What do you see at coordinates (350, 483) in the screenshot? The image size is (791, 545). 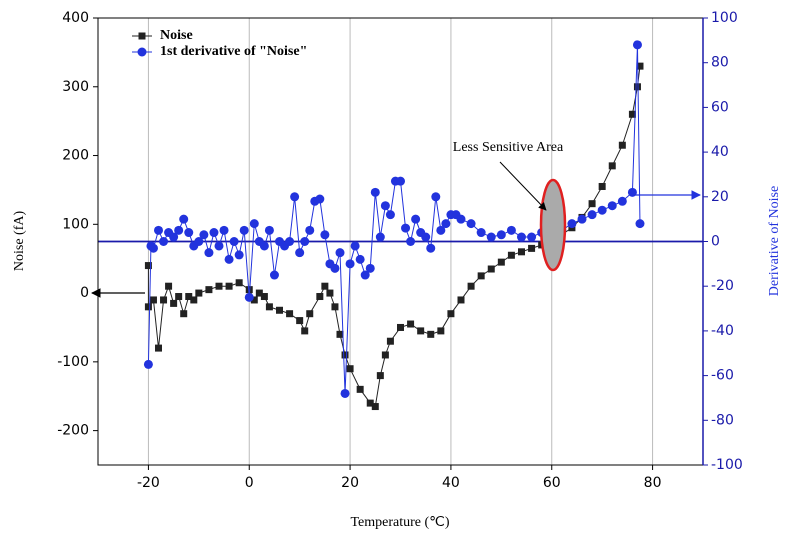 I see `x-tick-label: 20` at bounding box center [350, 483].